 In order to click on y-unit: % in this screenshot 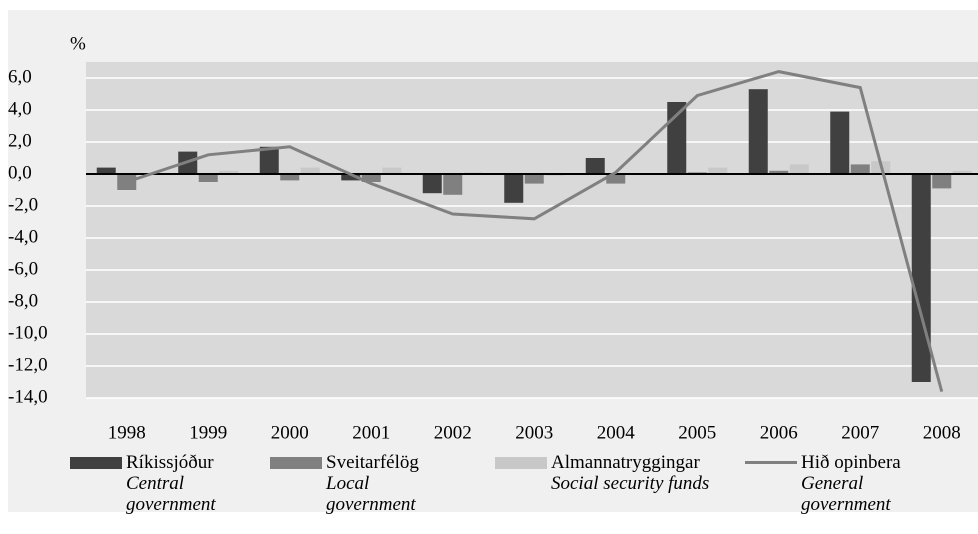, I will do `click(78, 43)`.